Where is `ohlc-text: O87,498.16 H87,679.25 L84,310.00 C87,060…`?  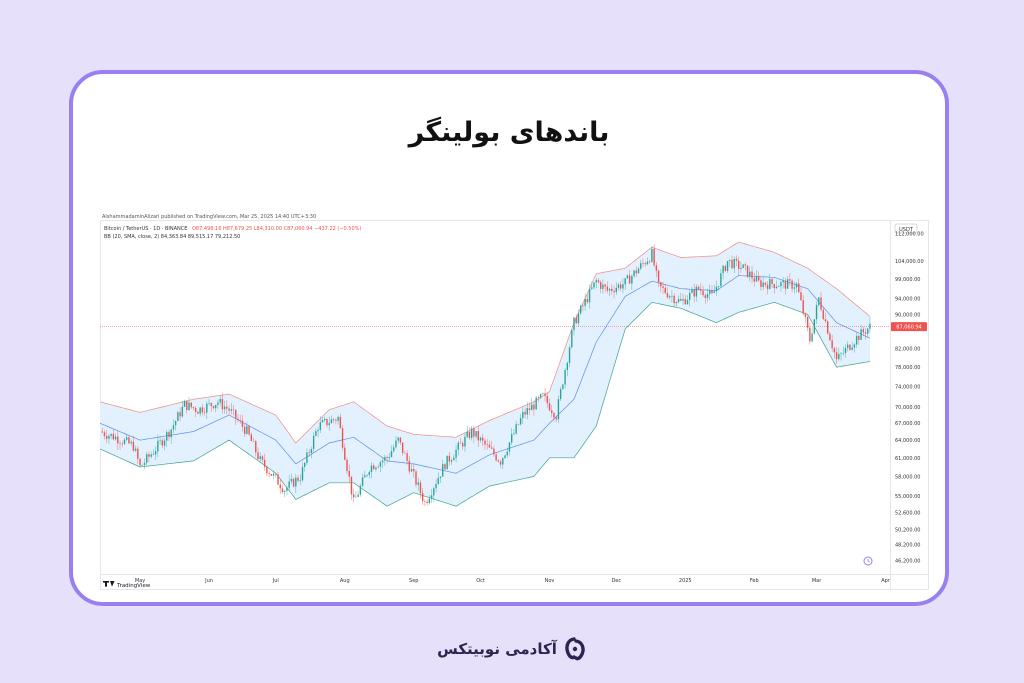
ohlc-text: O87,498.16 H87,679.25 L84,310.00 C87,060… is located at coordinates (276, 229).